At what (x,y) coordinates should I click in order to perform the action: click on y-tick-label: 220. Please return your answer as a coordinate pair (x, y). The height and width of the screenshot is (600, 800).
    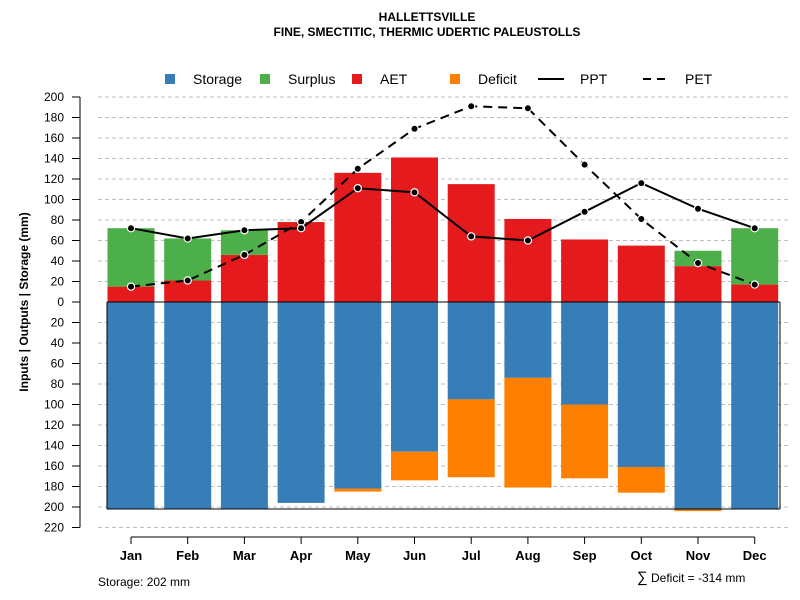
    Looking at the image, I should click on (54, 528).